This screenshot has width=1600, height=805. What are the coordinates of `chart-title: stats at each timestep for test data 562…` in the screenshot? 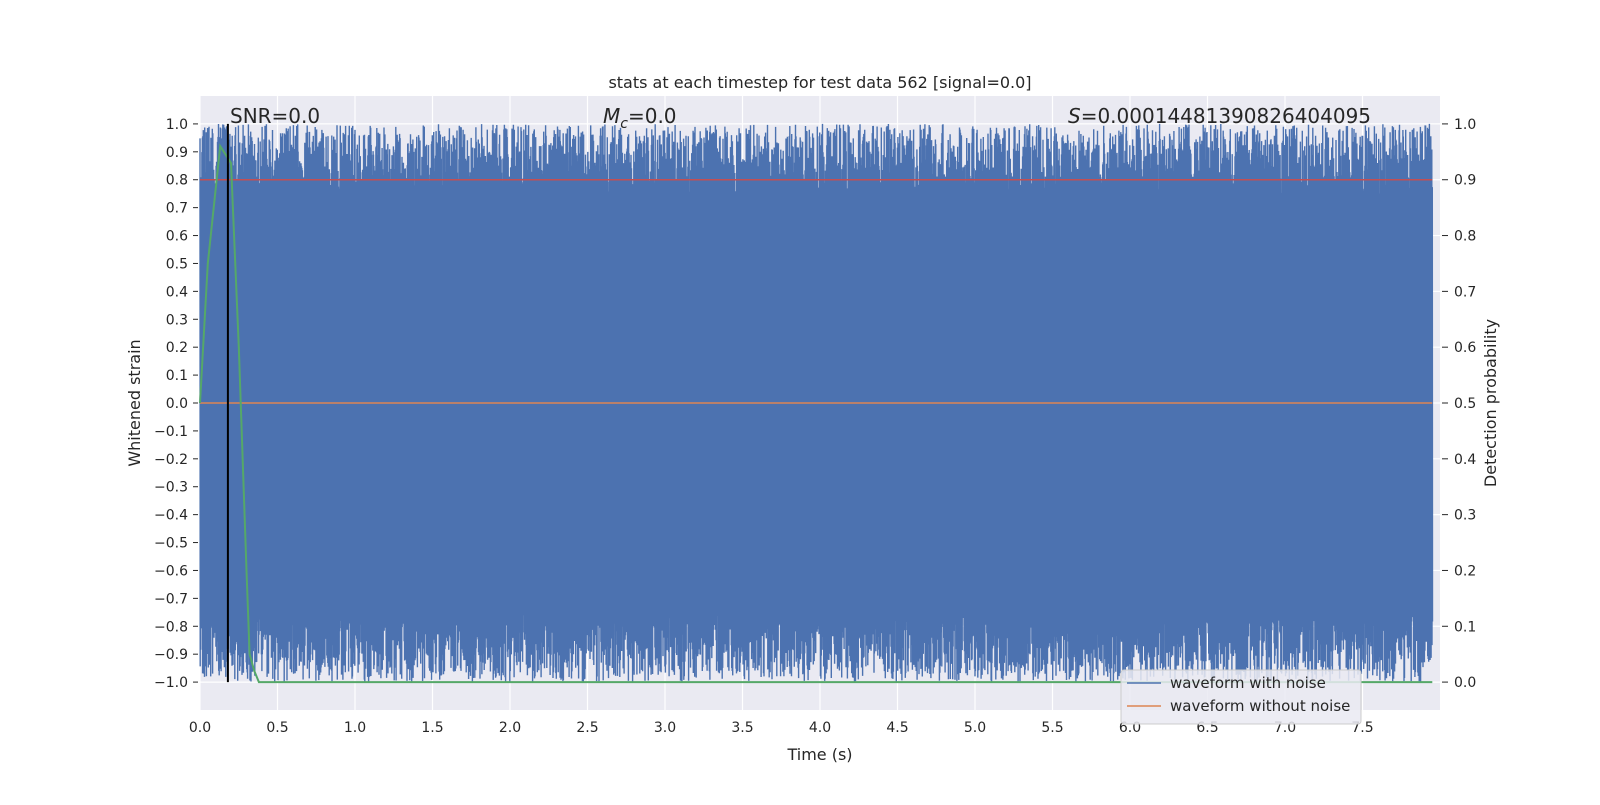 It's located at (819, 82).